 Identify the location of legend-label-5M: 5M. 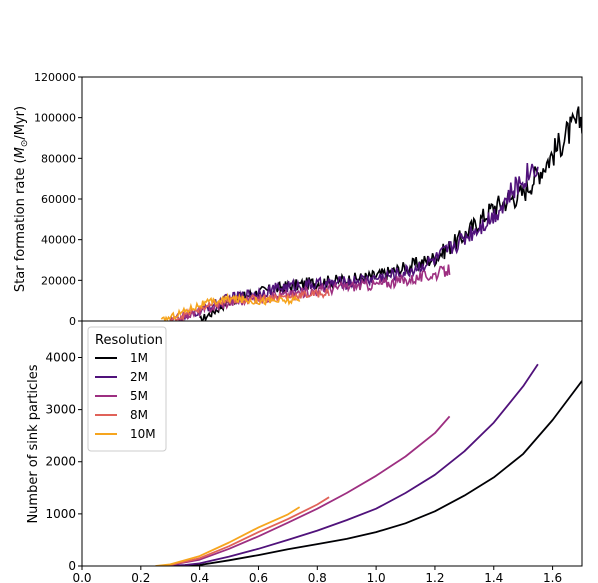
(139, 396).